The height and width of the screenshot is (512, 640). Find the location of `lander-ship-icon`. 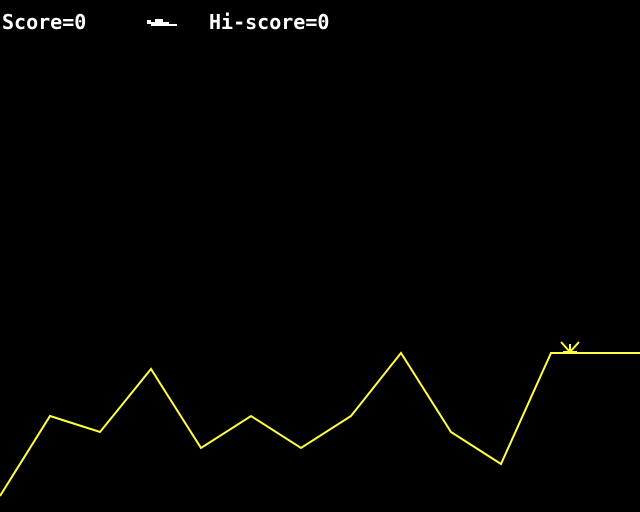

lander-ship-icon is located at coordinates (162, 22).